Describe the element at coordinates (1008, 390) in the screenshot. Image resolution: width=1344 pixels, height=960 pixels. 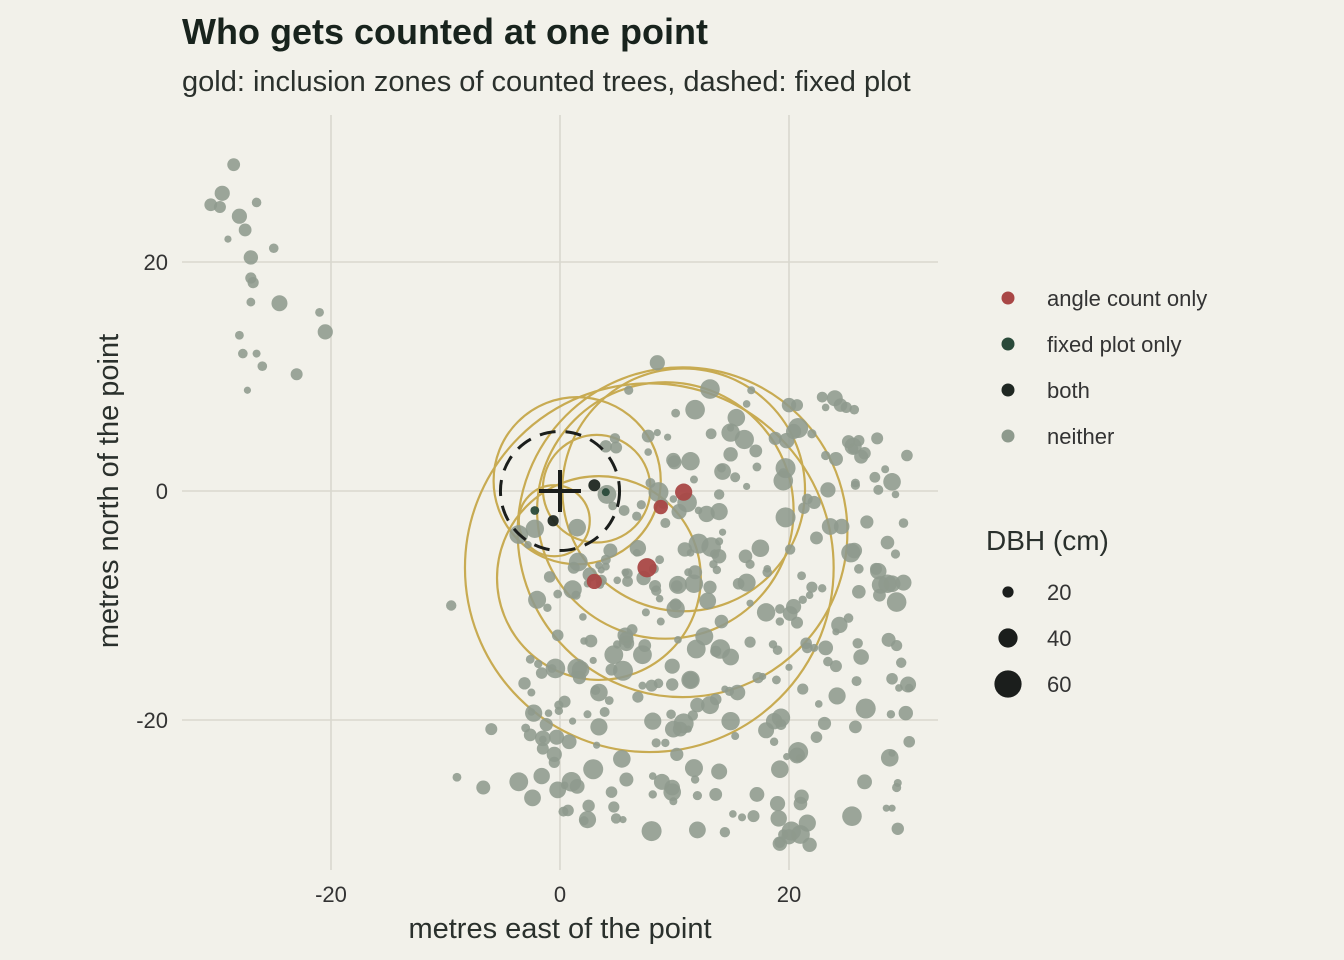
I see `legend-key-both` at that location.